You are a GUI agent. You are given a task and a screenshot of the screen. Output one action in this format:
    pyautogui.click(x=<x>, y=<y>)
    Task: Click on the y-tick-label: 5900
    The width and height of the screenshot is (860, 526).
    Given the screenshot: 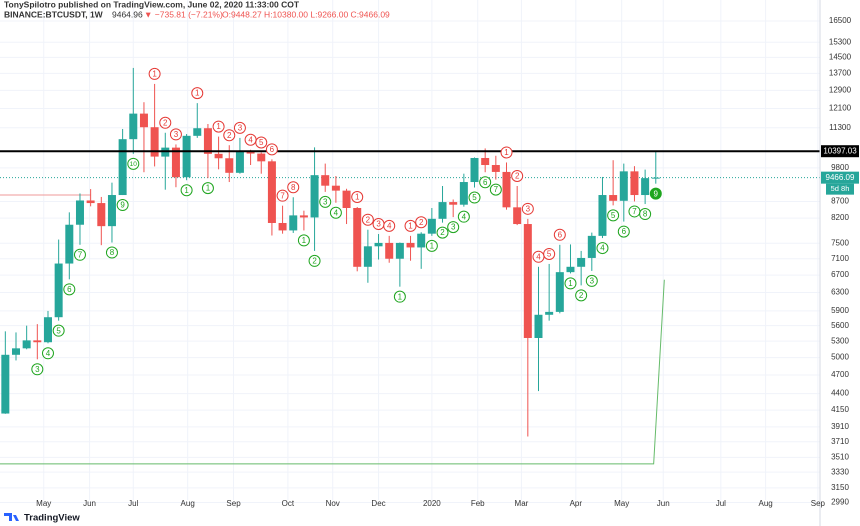 What is the action you would take?
    pyautogui.click(x=840, y=310)
    